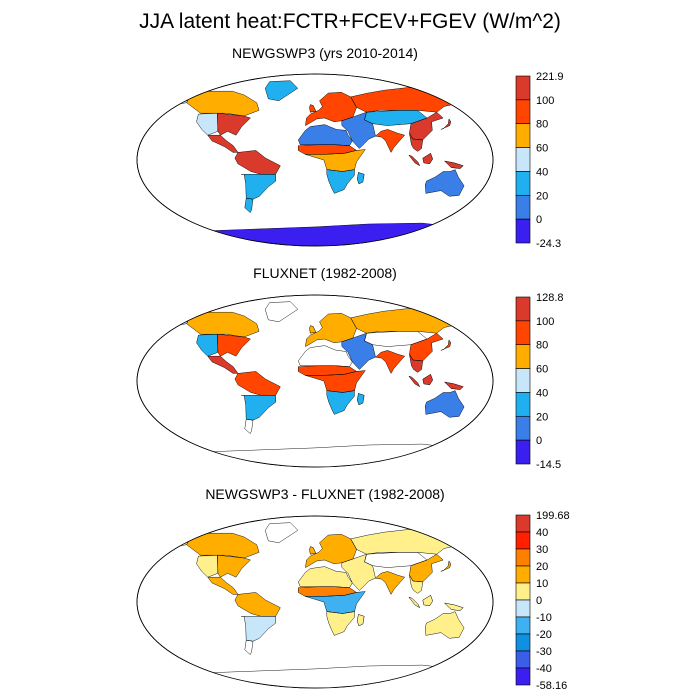  Describe the element at coordinates (542, 550) in the screenshot. I see `colorbar-label: 30` at that location.